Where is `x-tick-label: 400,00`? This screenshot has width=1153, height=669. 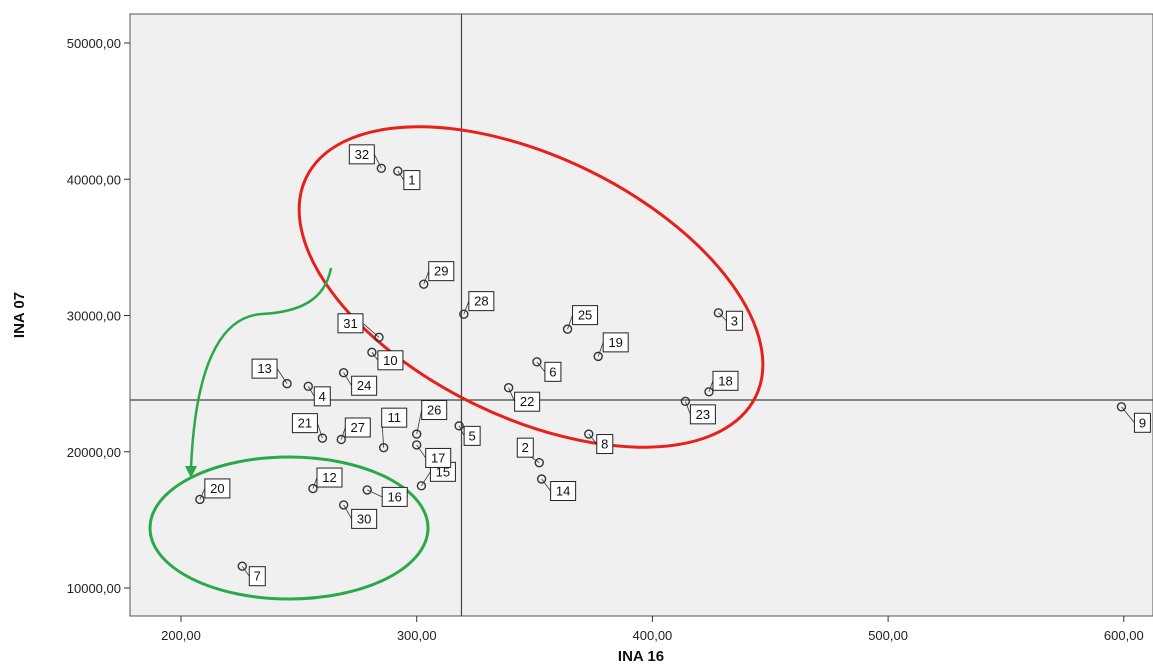
x-tick-label: 400,00 is located at coordinates (653, 635).